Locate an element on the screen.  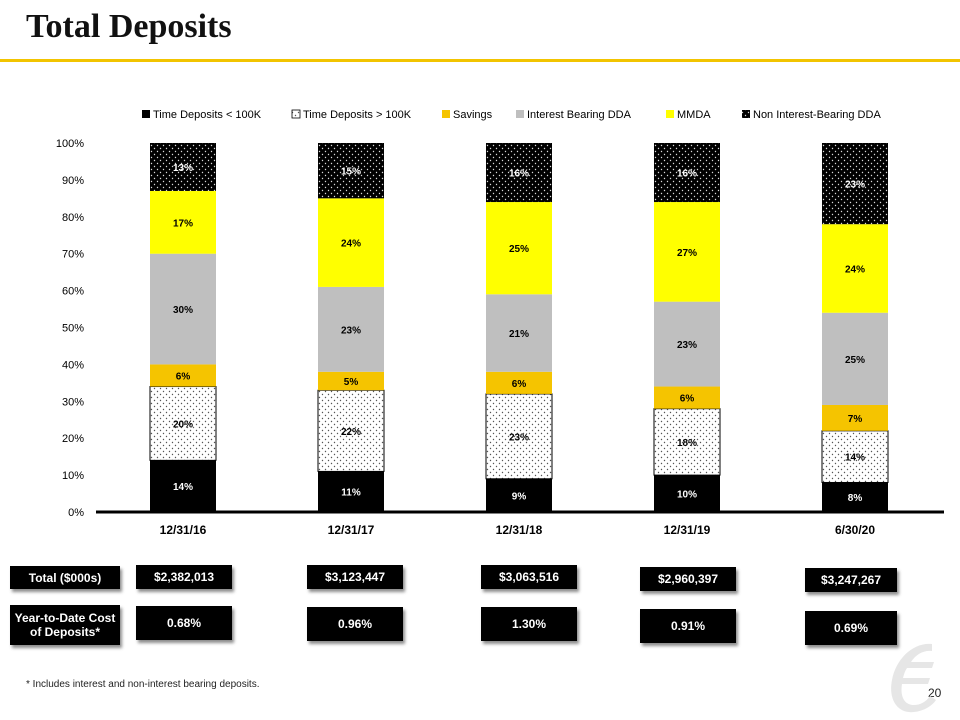
data-label: 8% is located at coordinates (855, 498).